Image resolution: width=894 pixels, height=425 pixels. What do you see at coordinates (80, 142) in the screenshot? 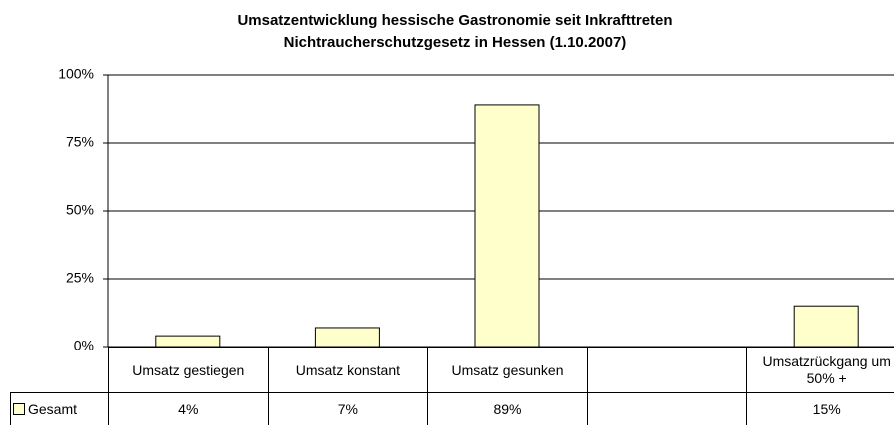
I see `y-tick-label: 75%` at bounding box center [80, 142].